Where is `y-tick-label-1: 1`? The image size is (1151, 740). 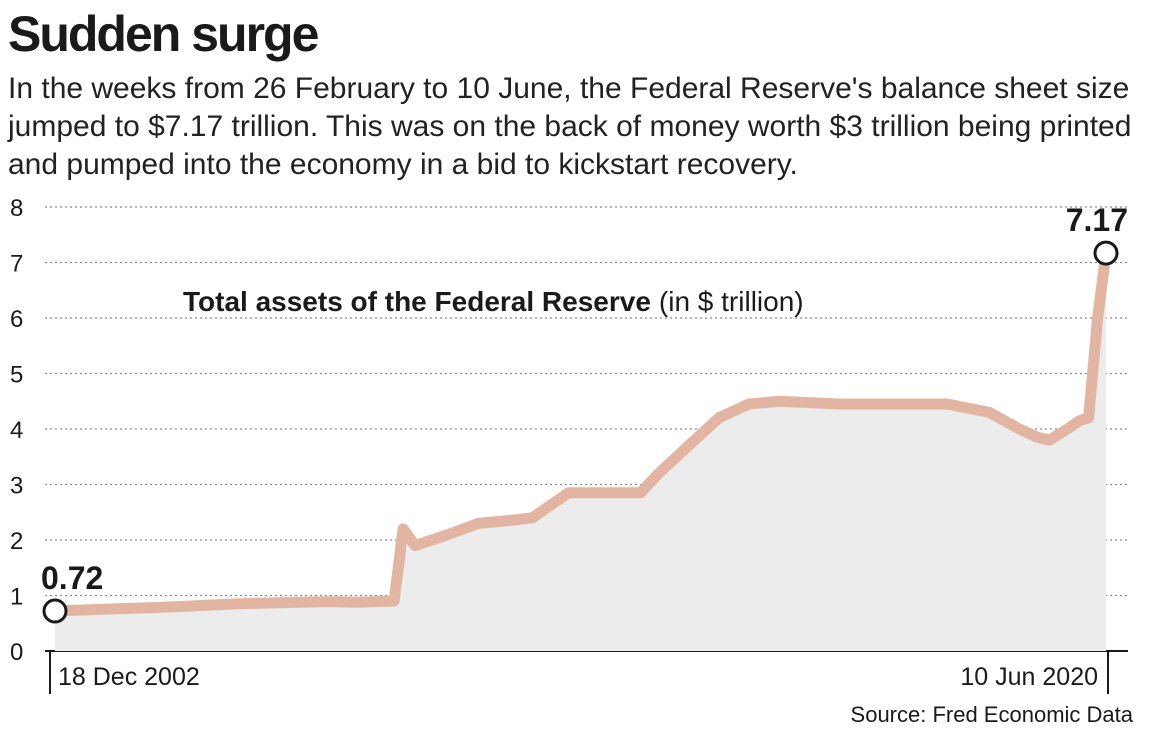 y-tick-label-1: 1 is located at coordinates (16, 597).